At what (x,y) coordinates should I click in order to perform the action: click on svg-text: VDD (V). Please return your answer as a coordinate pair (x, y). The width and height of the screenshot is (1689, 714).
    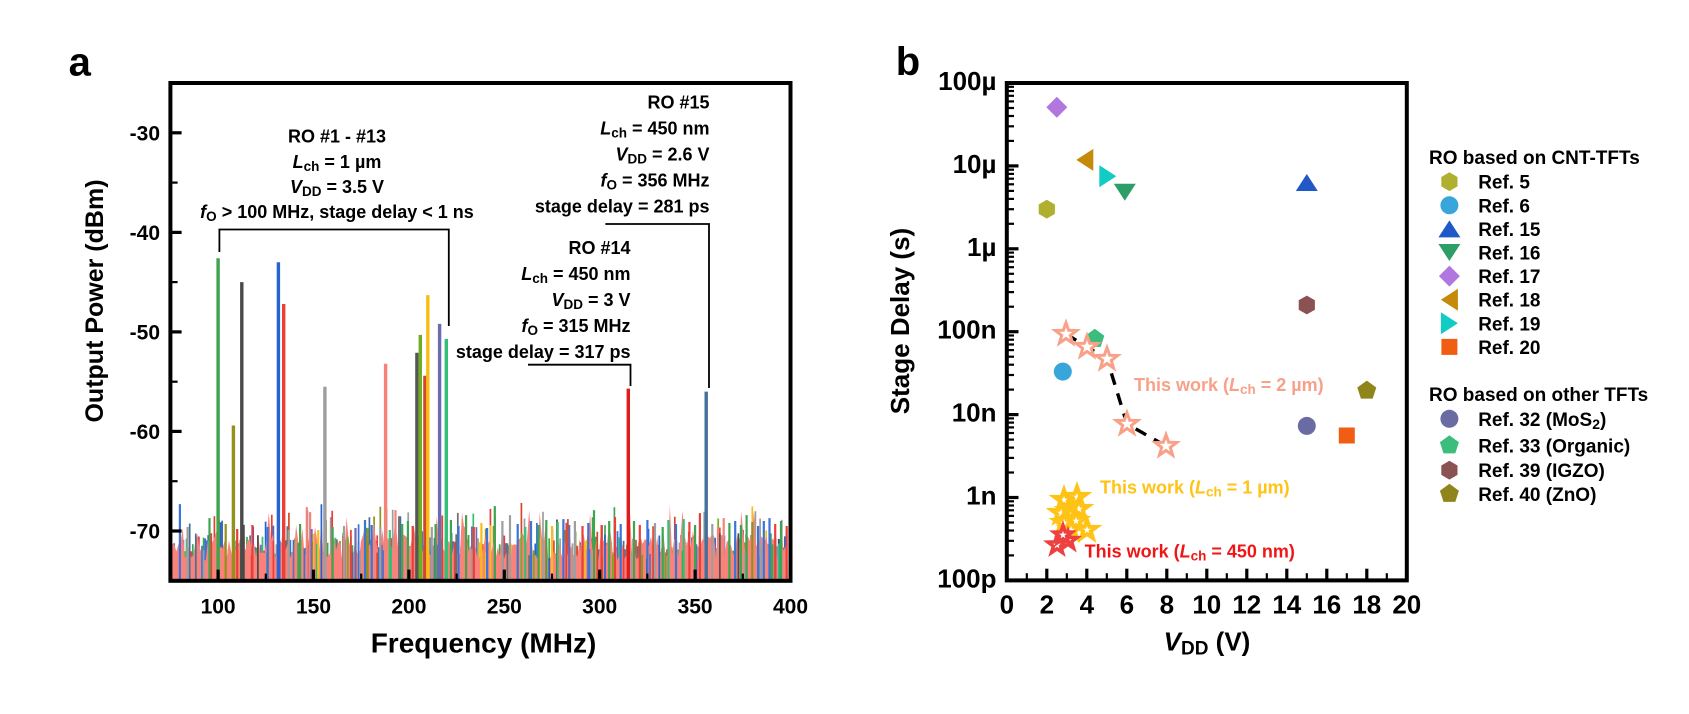
    Looking at the image, I should click on (1207, 643).